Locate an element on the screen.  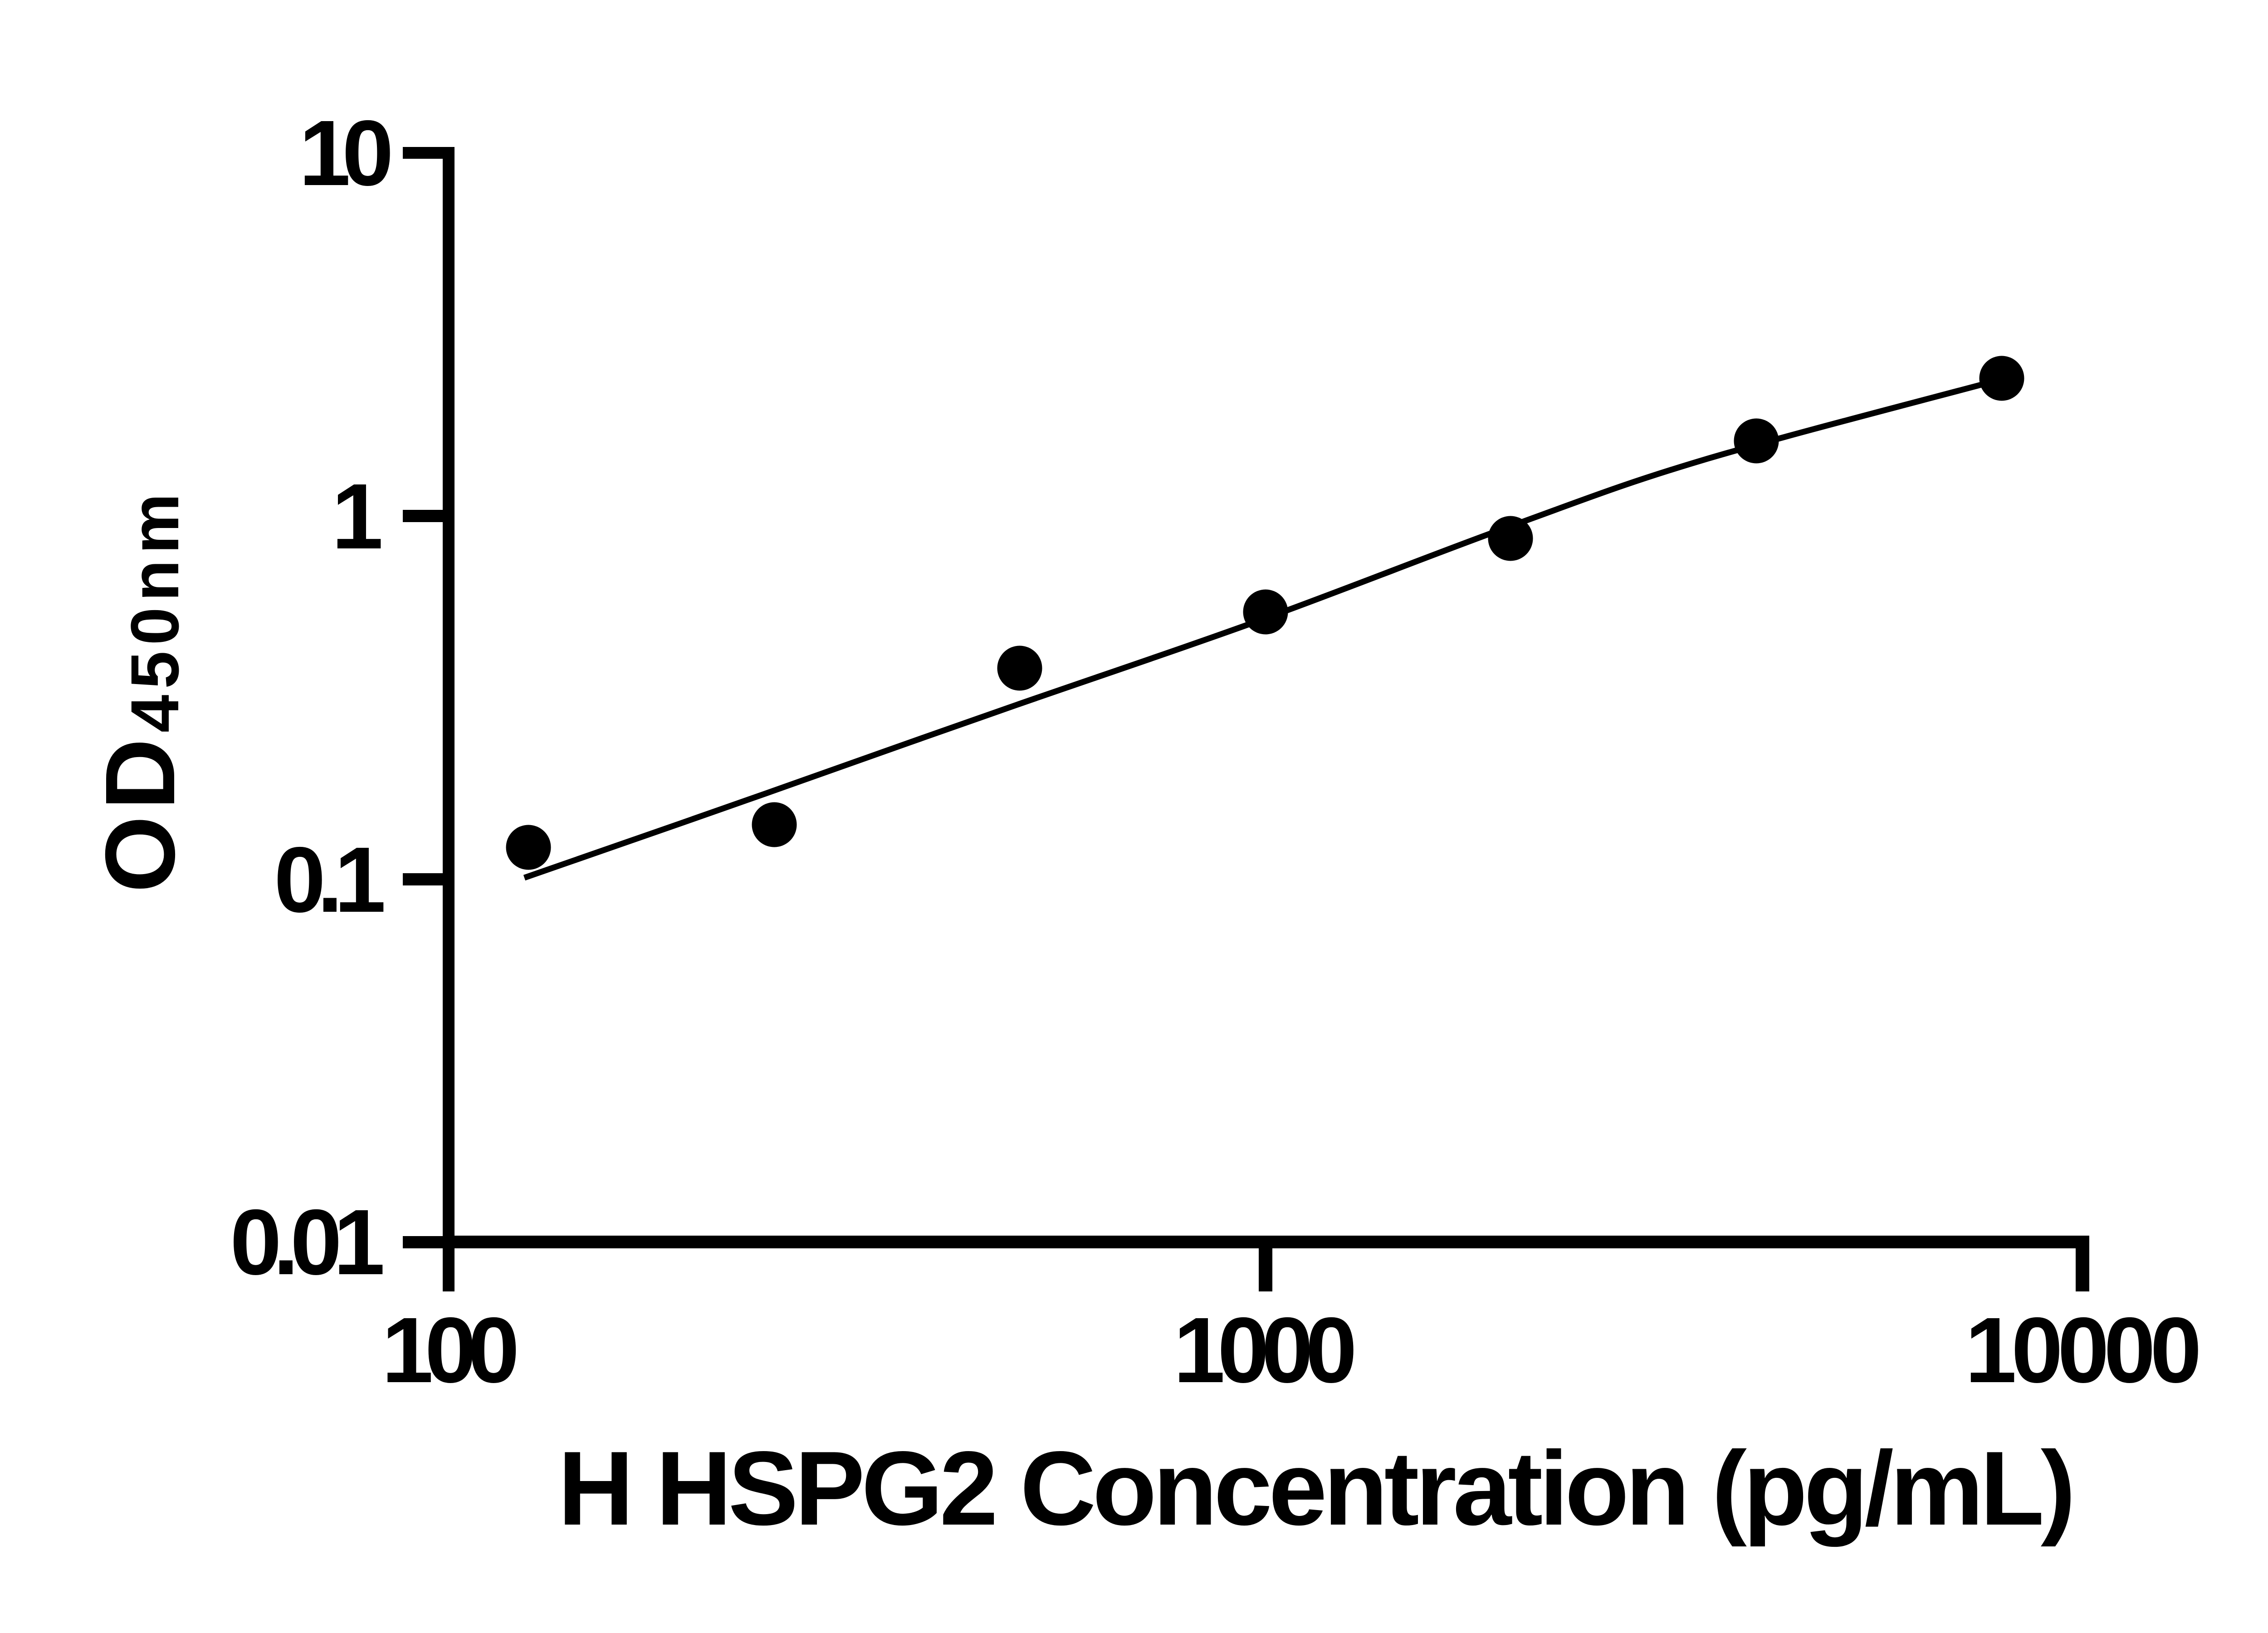
svg-text: 0.01 is located at coordinates (306, 1242).